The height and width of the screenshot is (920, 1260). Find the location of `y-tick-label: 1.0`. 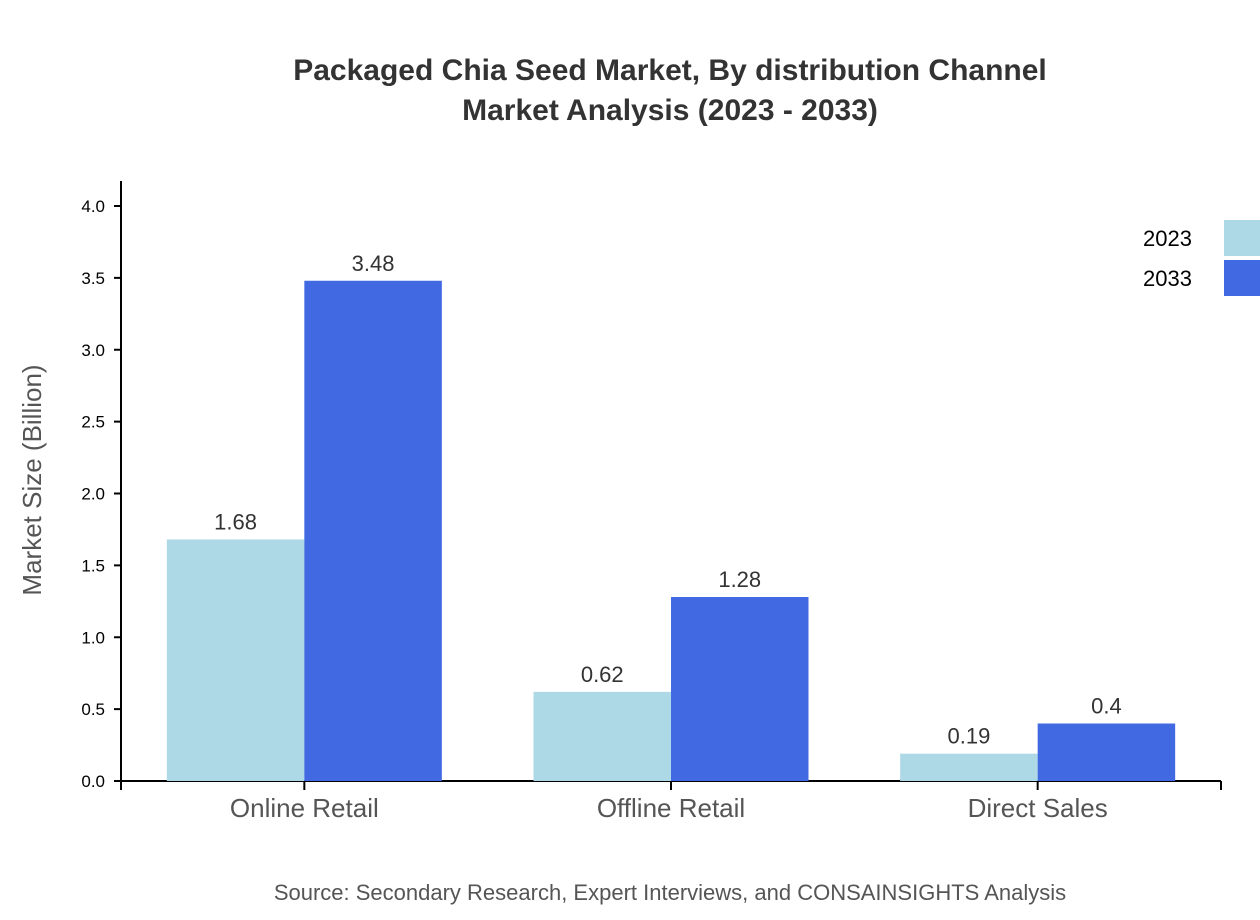

y-tick-label: 1.0 is located at coordinates (93, 637).